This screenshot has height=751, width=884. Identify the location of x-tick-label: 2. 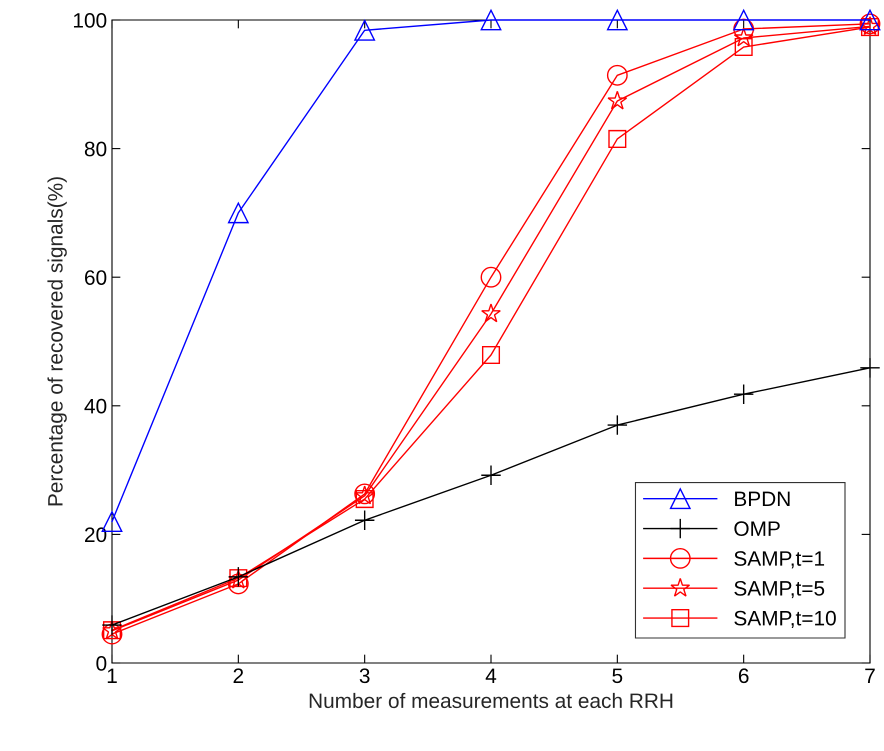
(239, 675).